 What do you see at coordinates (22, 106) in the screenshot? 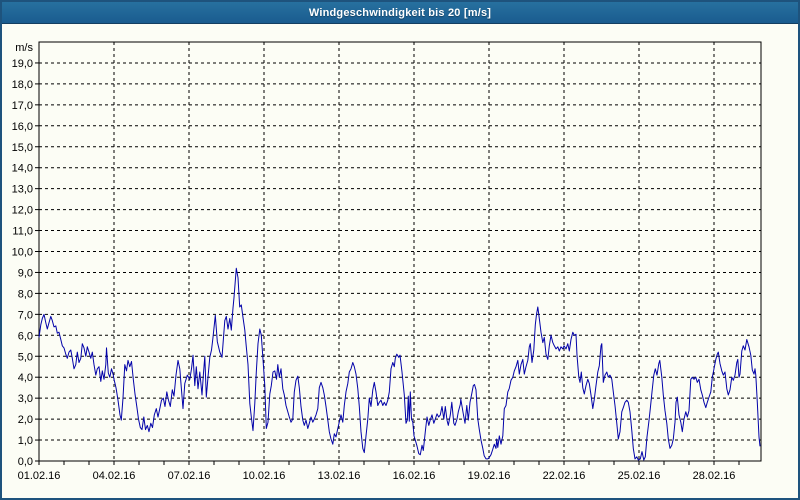
I see `y-tick-label: 17,0` at bounding box center [22, 106].